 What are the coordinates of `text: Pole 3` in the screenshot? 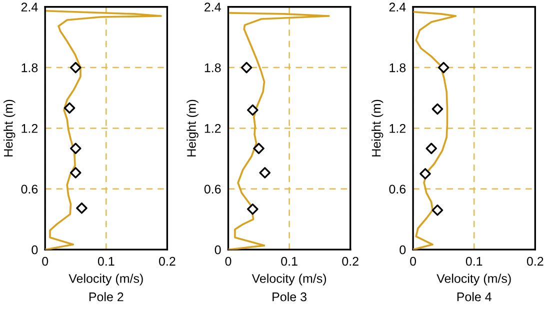 It's located at (289, 297).